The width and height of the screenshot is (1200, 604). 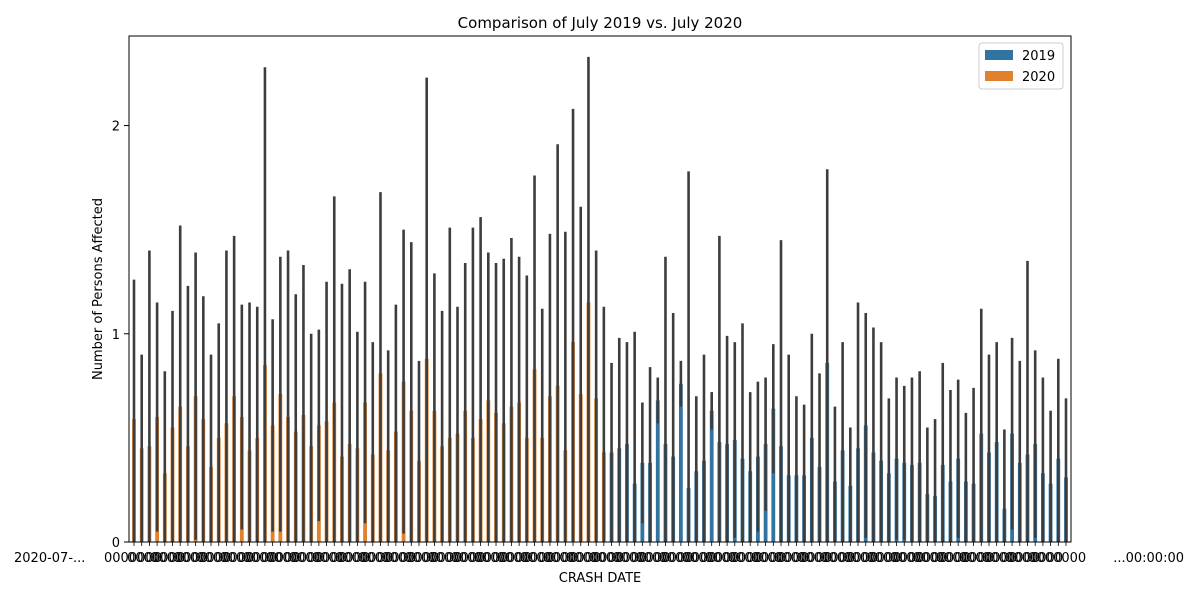 I want to click on x-tick-label-right: ...00:00:00, so click(x=1148, y=558).